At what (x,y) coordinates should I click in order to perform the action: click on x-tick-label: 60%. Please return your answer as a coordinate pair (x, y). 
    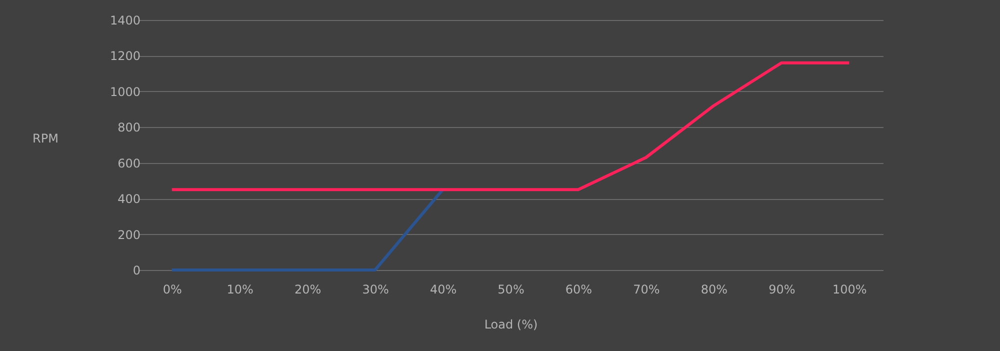
    Looking at the image, I should click on (578, 289).